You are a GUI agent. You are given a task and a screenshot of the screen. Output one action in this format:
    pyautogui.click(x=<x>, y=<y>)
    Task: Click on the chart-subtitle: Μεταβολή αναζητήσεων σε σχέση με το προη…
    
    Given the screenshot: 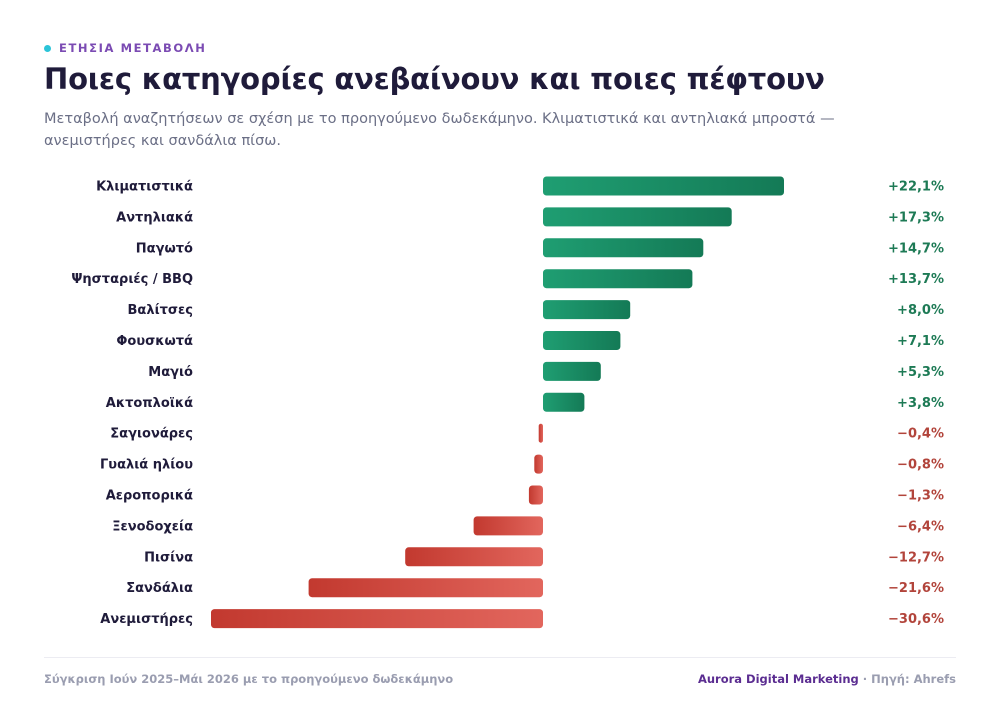 What is the action you would take?
    pyautogui.click(x=439, y=130)
    